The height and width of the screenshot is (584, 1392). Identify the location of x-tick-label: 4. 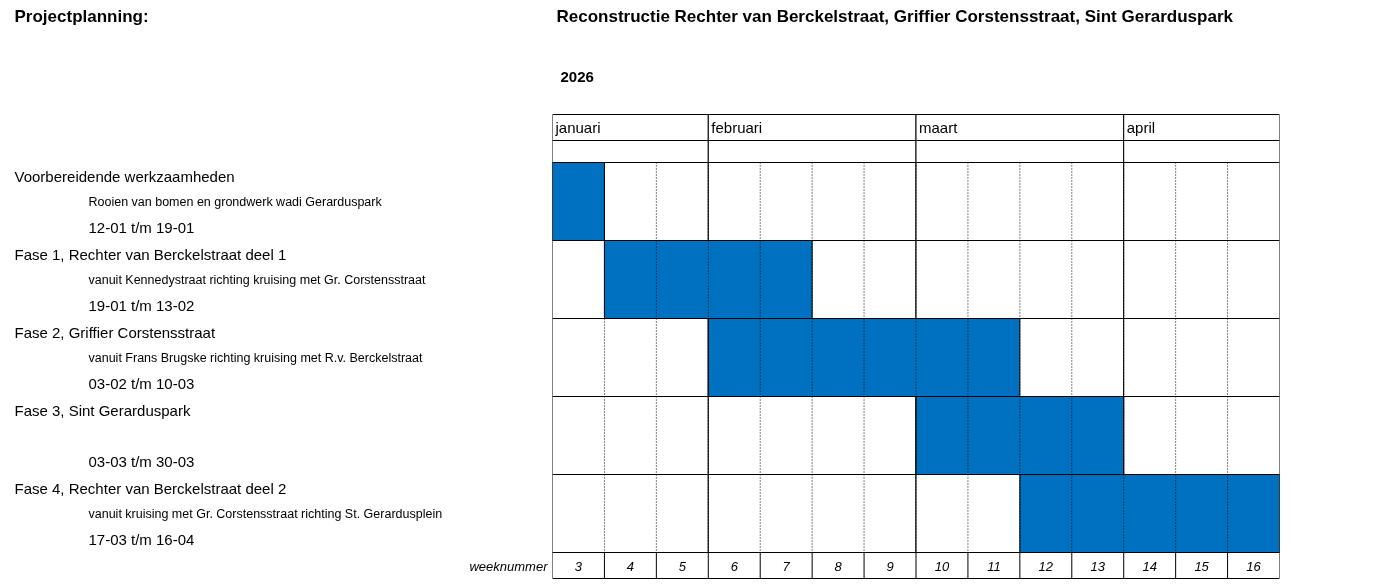
(630, 566).